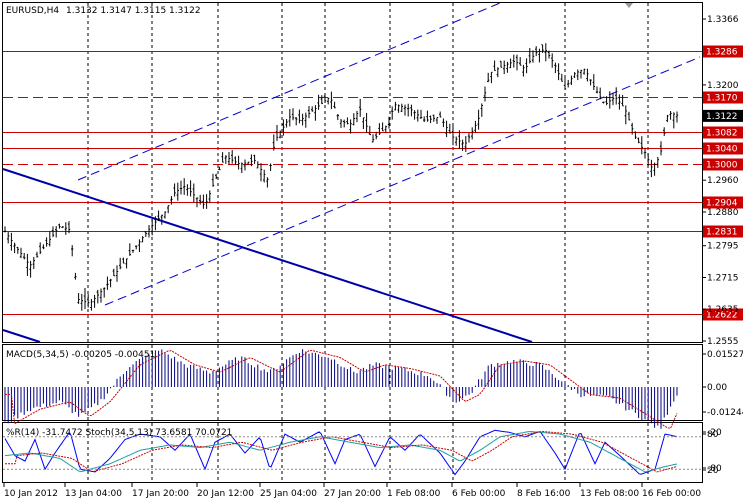  I want to click on time-tick-label: 20 Jan 12:00, so click(225, 494).